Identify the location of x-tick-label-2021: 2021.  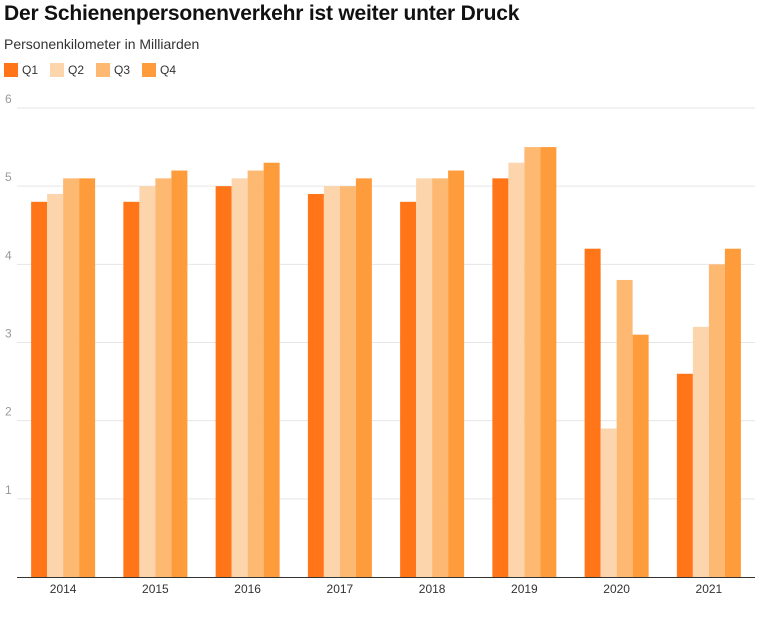
(709, 589).